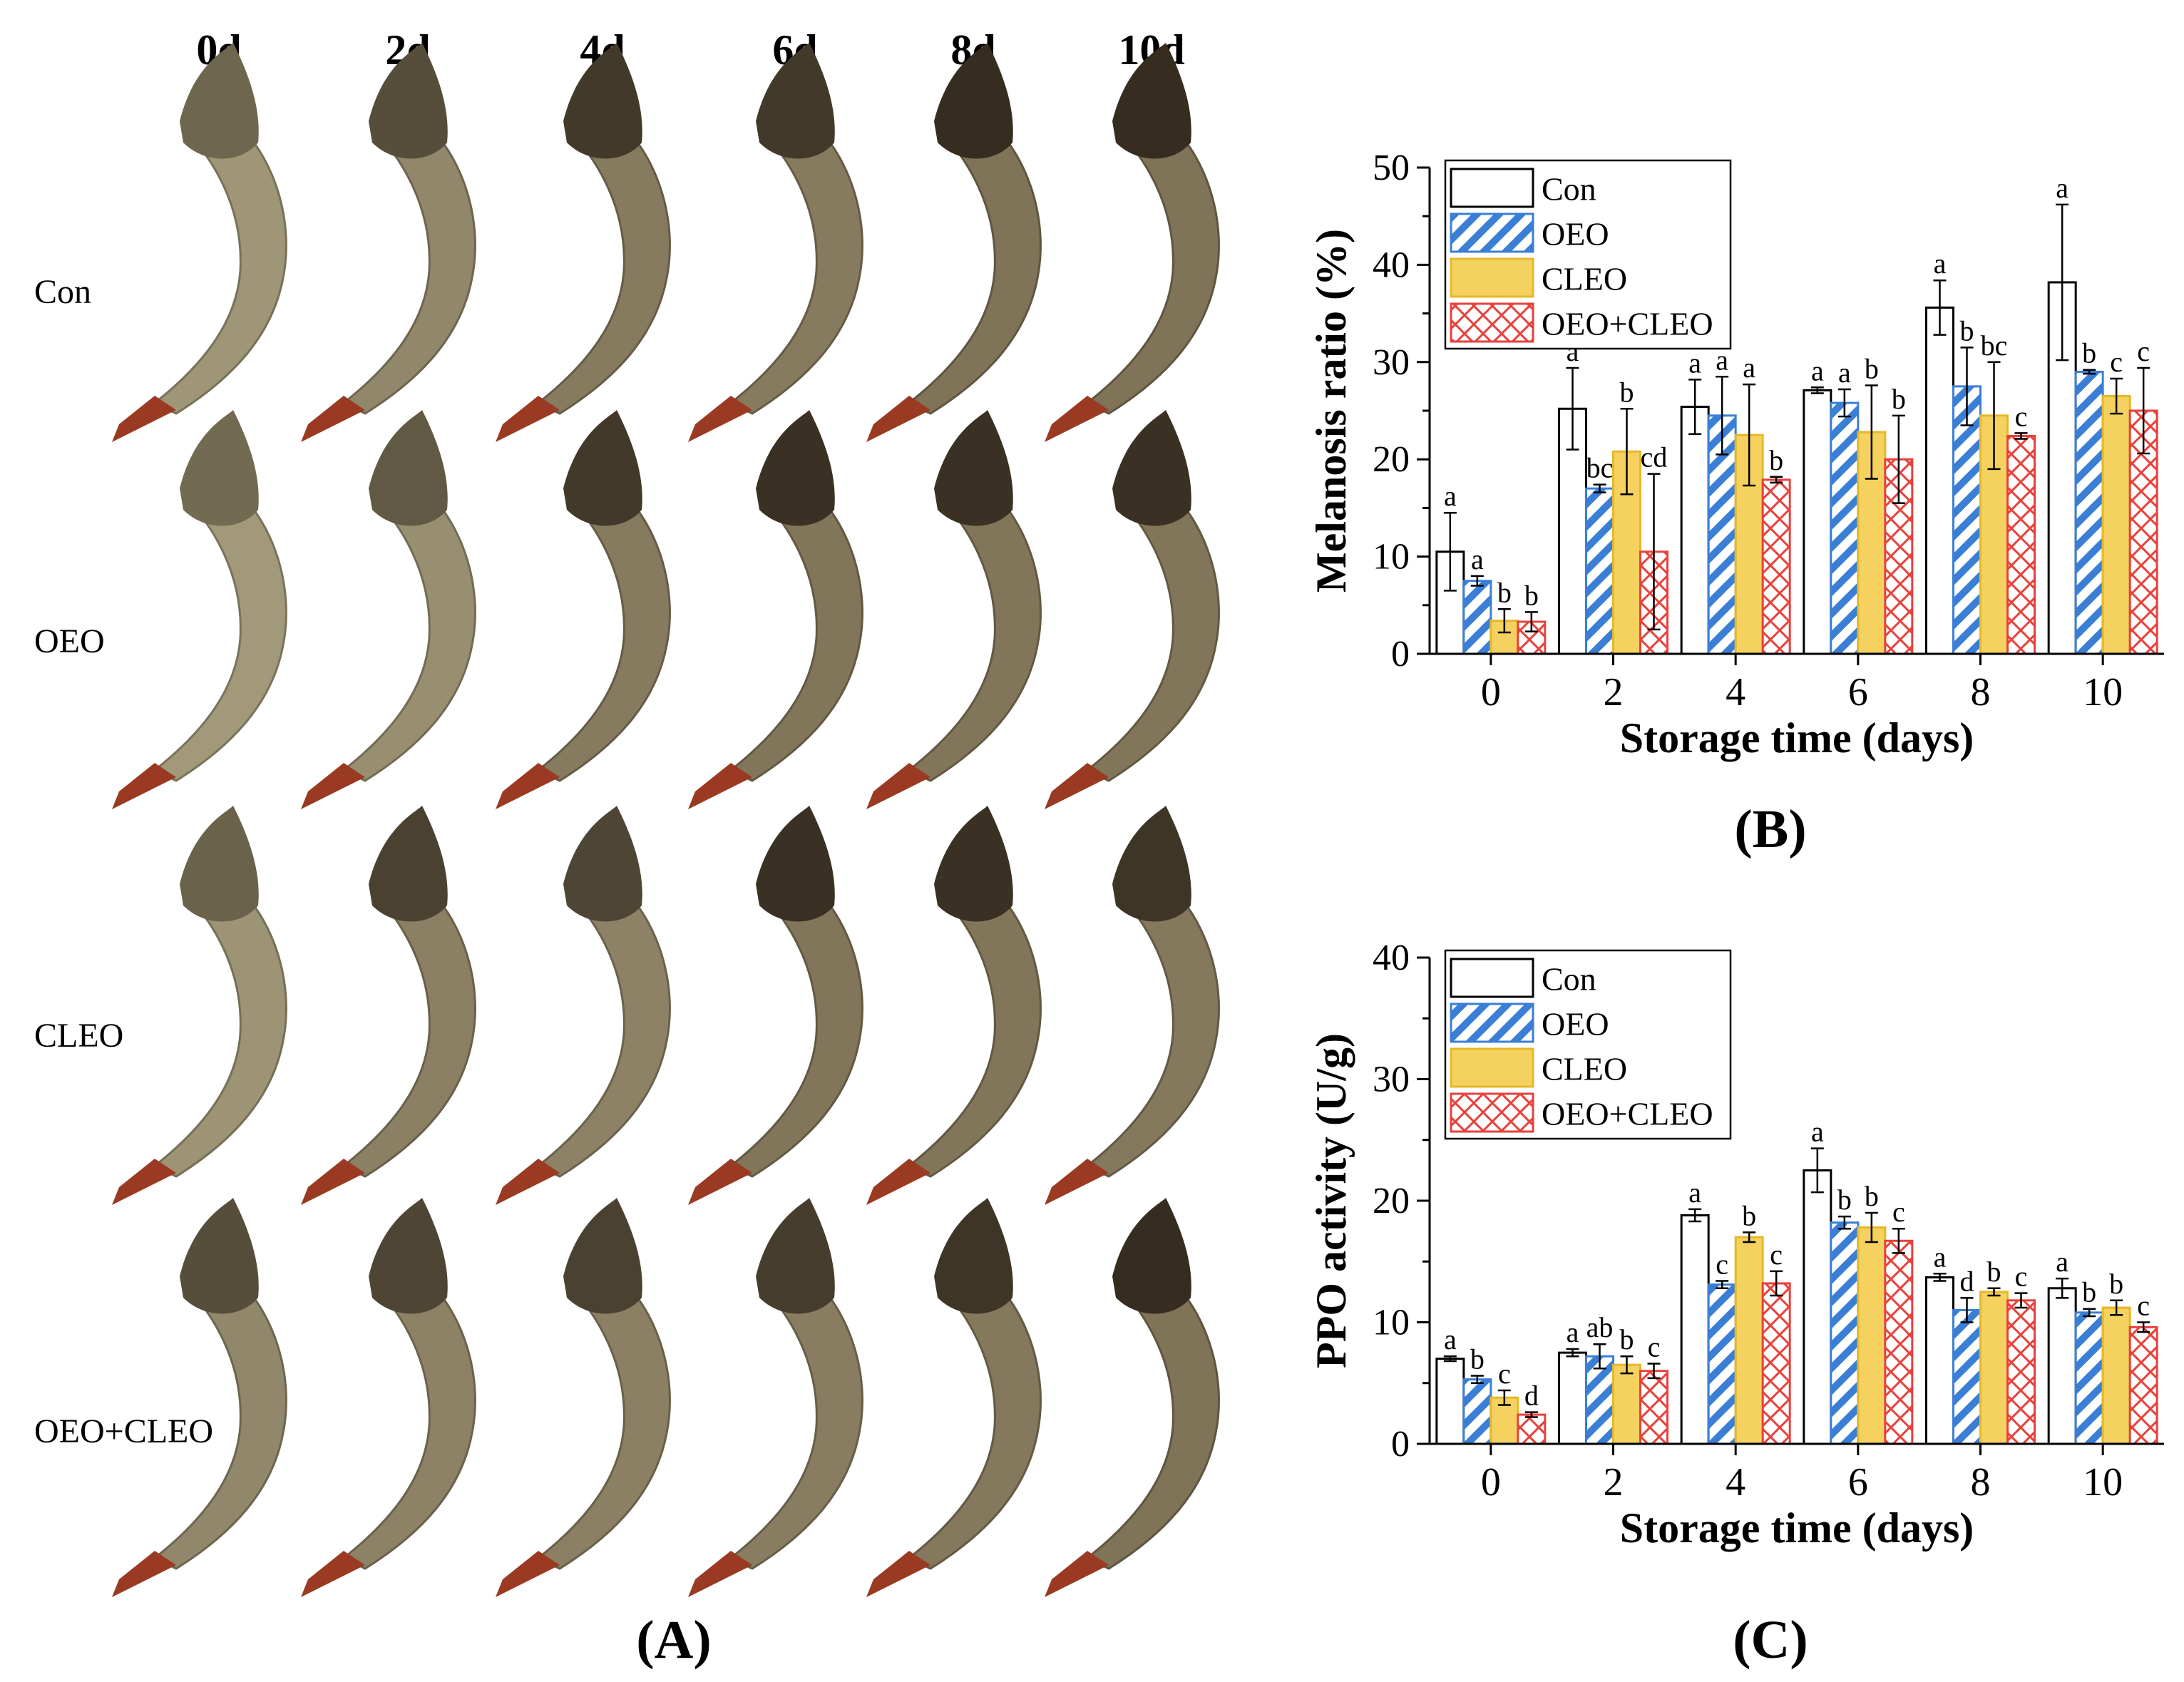 The width and height of the screenshot is (2184, 1682). Describe the element at coordinates (1391, 265) in the screenshot. I see `y-tick-label: 40` at that location.